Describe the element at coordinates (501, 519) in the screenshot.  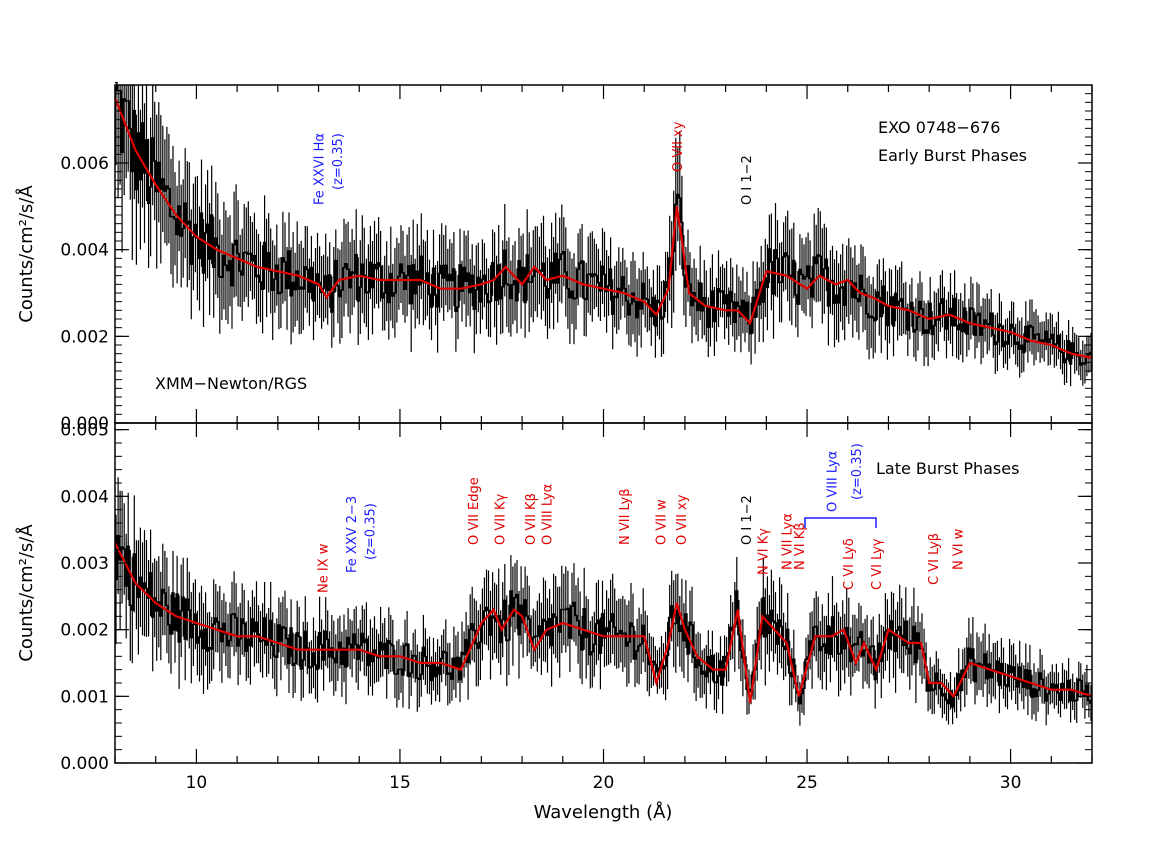
I see `line-label: O VII Kγ` at that location.